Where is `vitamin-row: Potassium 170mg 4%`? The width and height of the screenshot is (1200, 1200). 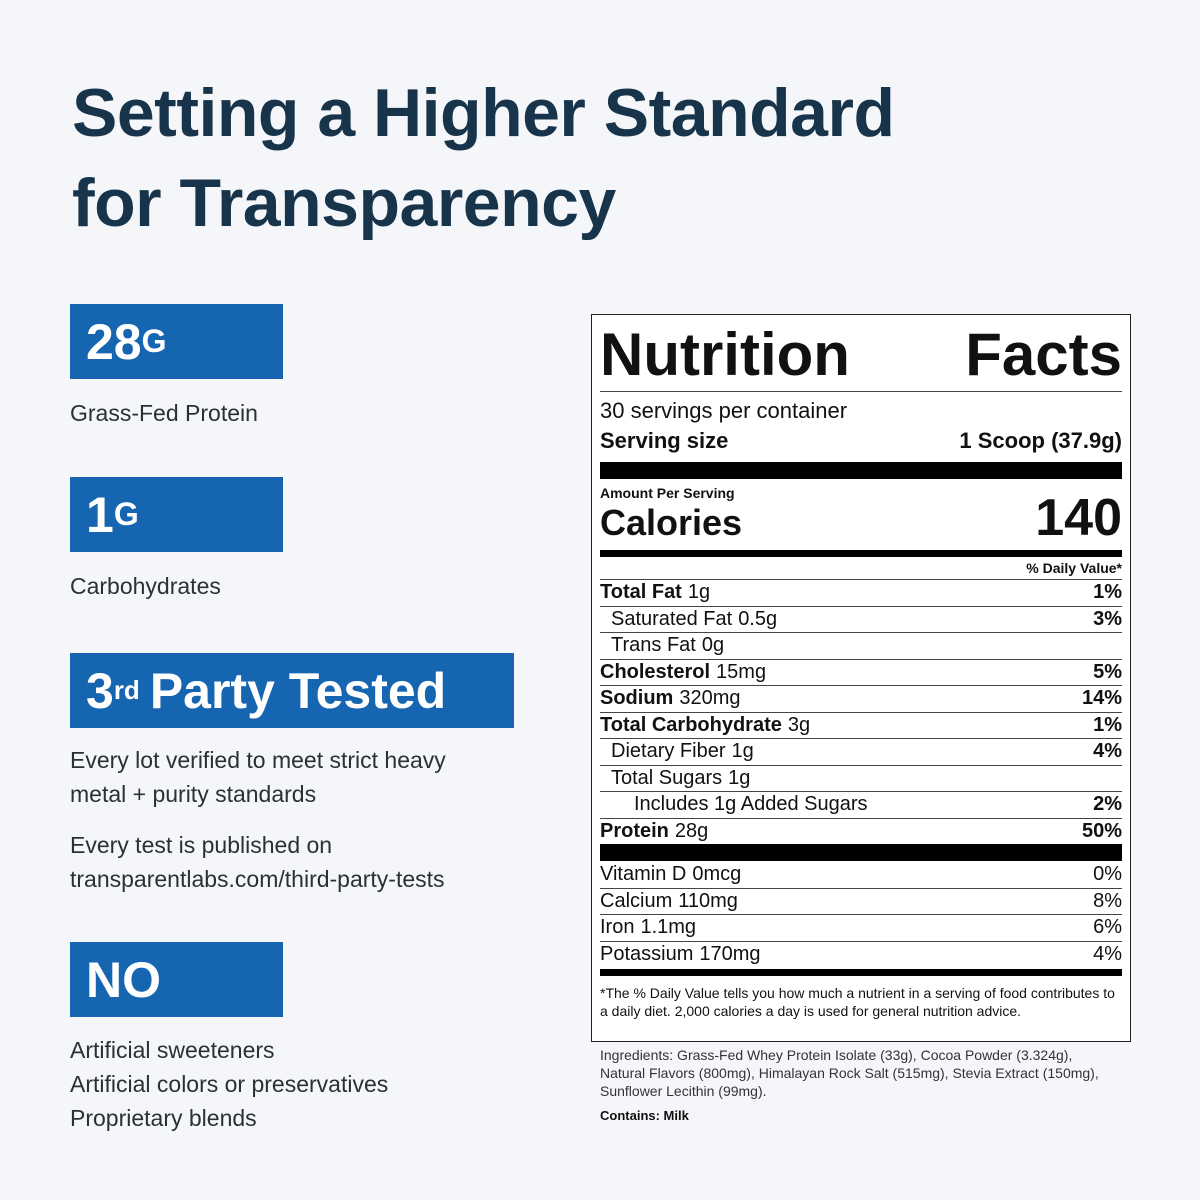 vitamin-row: Potassium 170mg 4% is located at coordinates (861, 954).